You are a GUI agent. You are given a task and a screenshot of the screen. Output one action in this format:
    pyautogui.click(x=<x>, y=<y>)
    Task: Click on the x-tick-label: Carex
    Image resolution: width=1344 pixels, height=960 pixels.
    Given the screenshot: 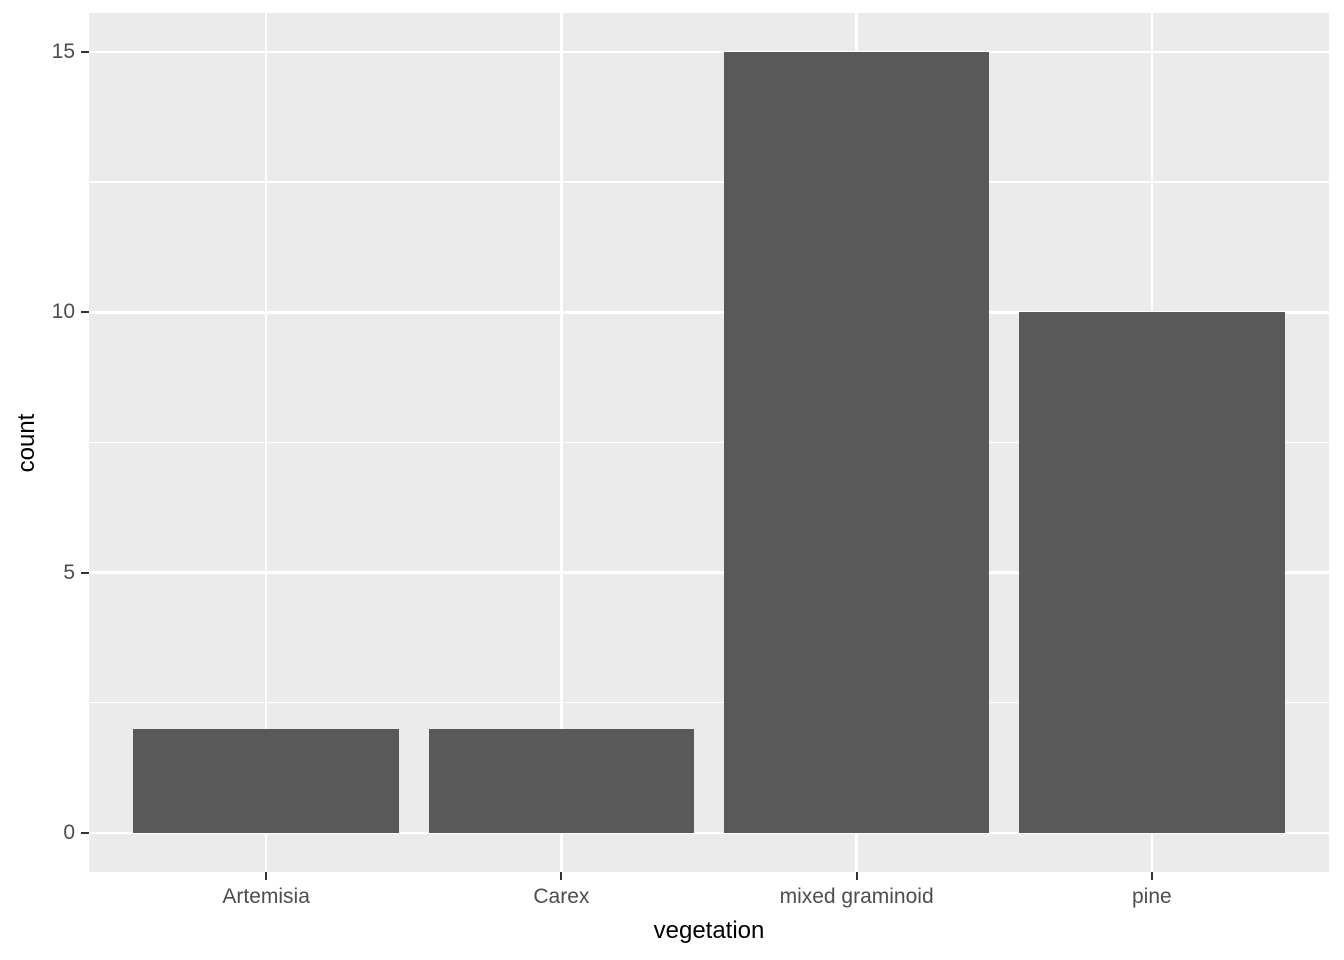 What is the action you would take?
    pyautogui.click(x=561, y=896)
    